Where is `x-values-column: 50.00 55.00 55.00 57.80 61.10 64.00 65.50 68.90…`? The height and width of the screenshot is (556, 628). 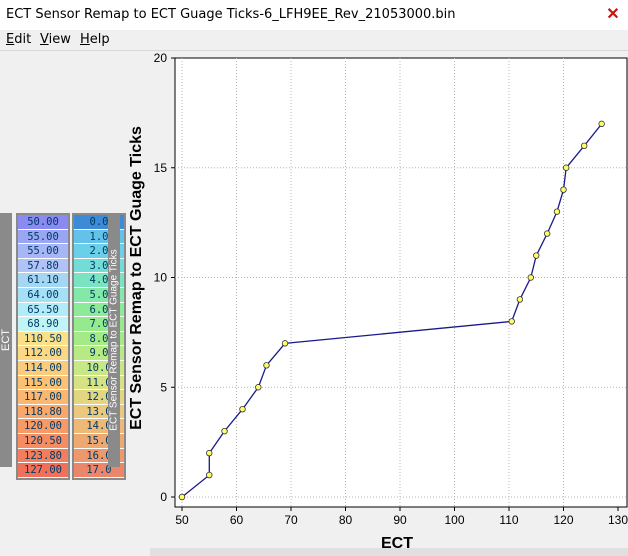
x-values-column: 50.00 55.00 55.00 57.80 61.10 64.00 65.50 68.90… is located at coordinates (43, 346).